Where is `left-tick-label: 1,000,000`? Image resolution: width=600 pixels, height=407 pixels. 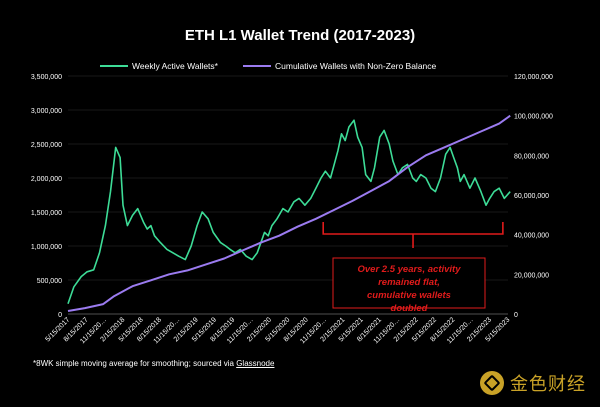
left-tick-label: 1,000,000 is located at coordinates (46, 247).